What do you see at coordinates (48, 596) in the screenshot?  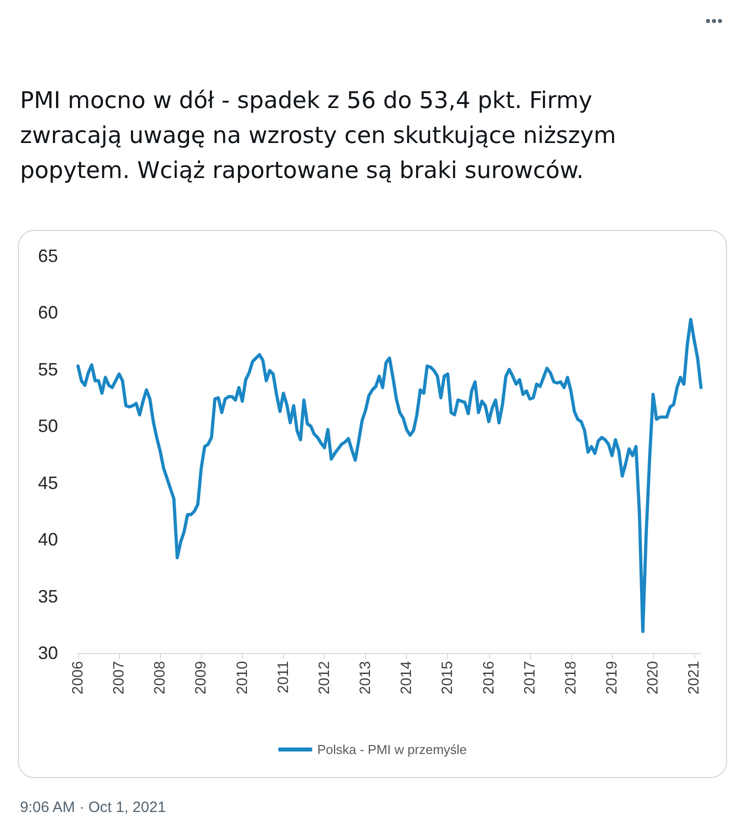 I see `y-tick-label: 35` at bounding box center [48, 596].